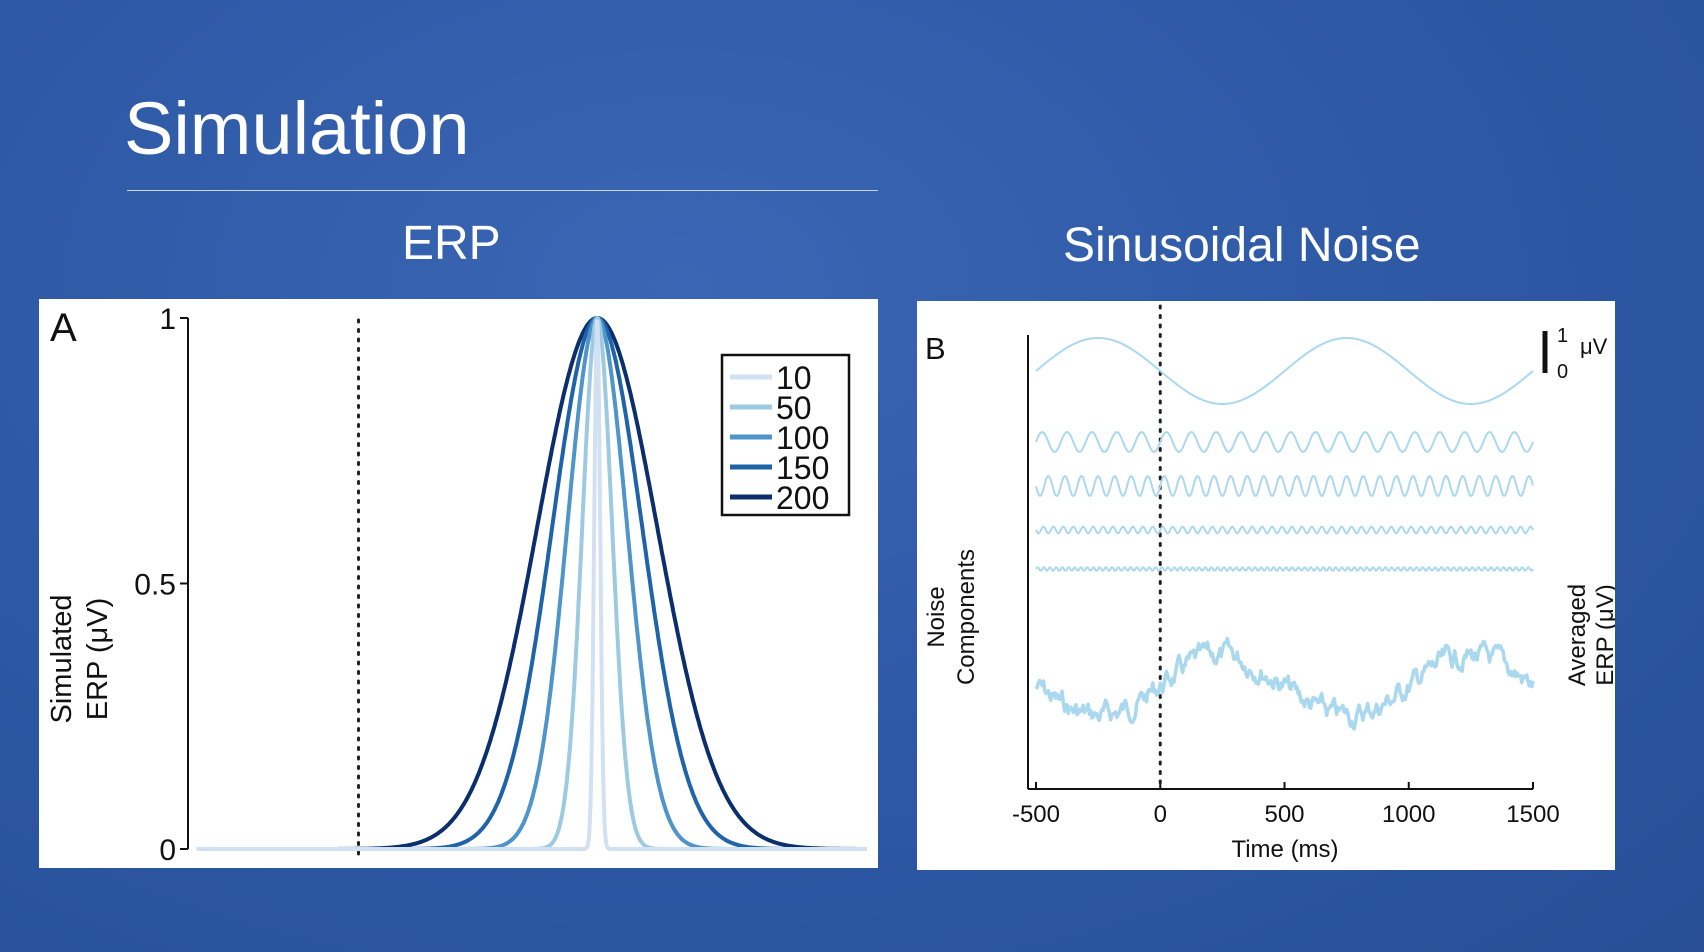 The height and width of the screenshot is (952, 1704). I want to click on title-divider, so click(502, 190).